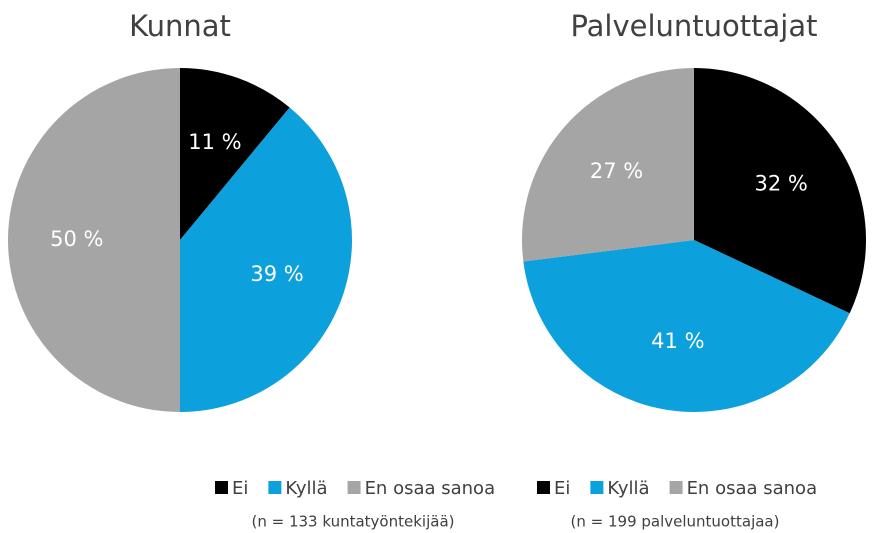 This screenshot has width=873, height=533. What do you see at coordinates (276, 274) in the screenshot?
I see `data-label: 39 %` at bounding box center [276, 274].